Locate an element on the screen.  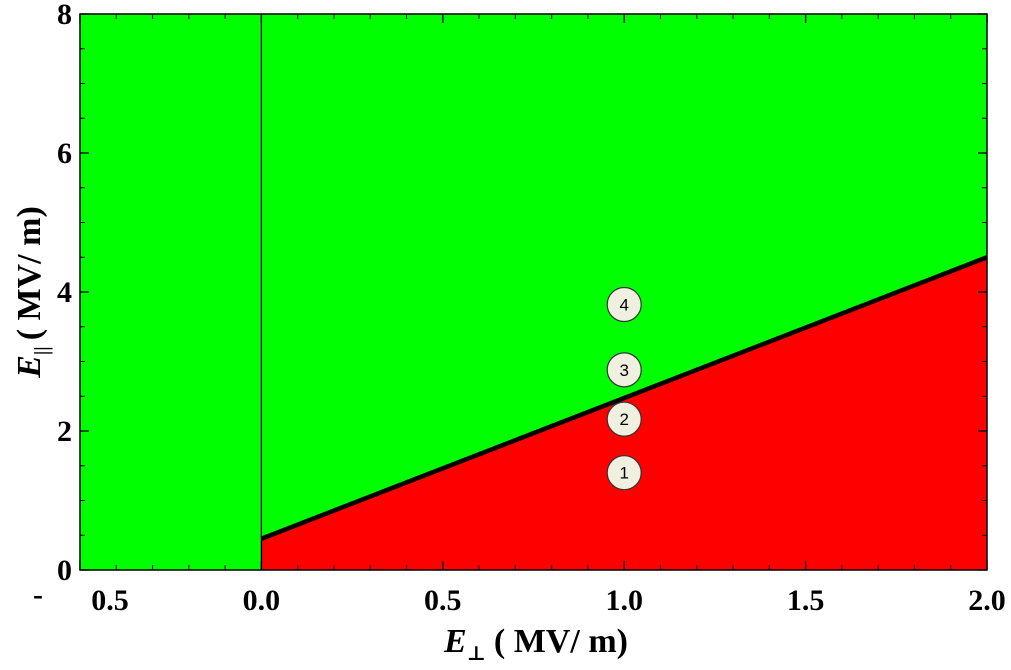
x-tick-label: 1.5 is located at coordinates (806, 600).